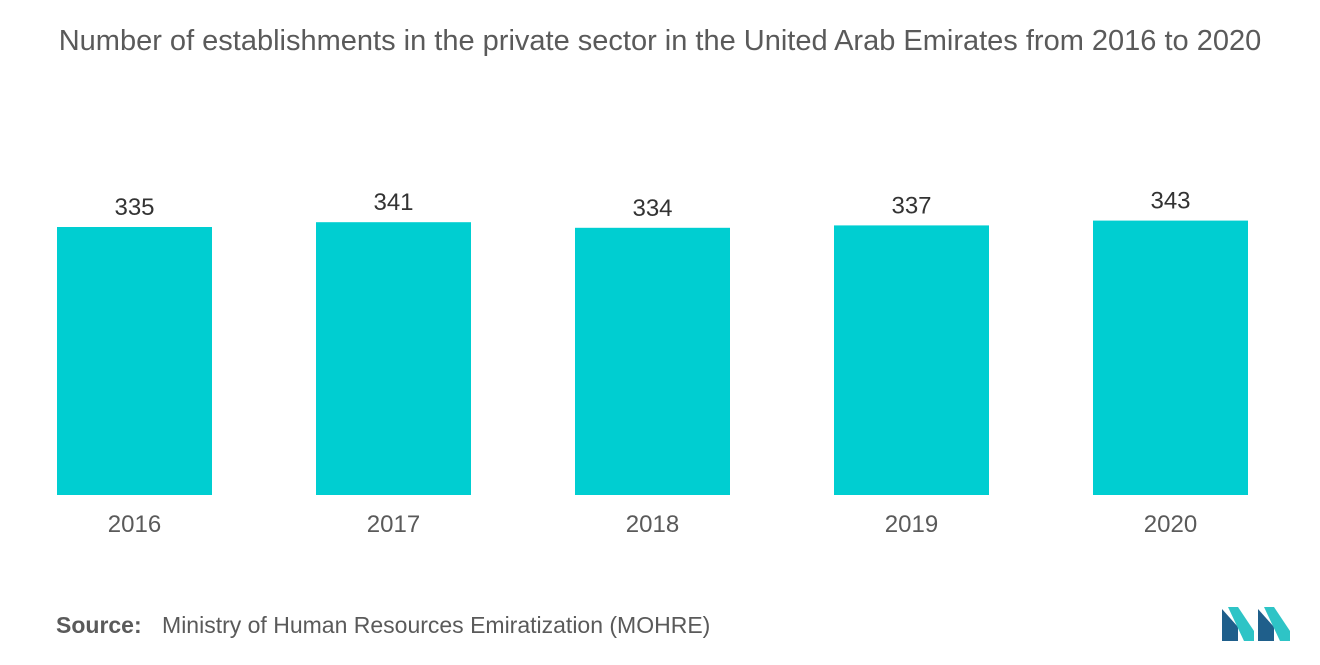  I want to click on data-label-2019: 337, so click(911, 205).